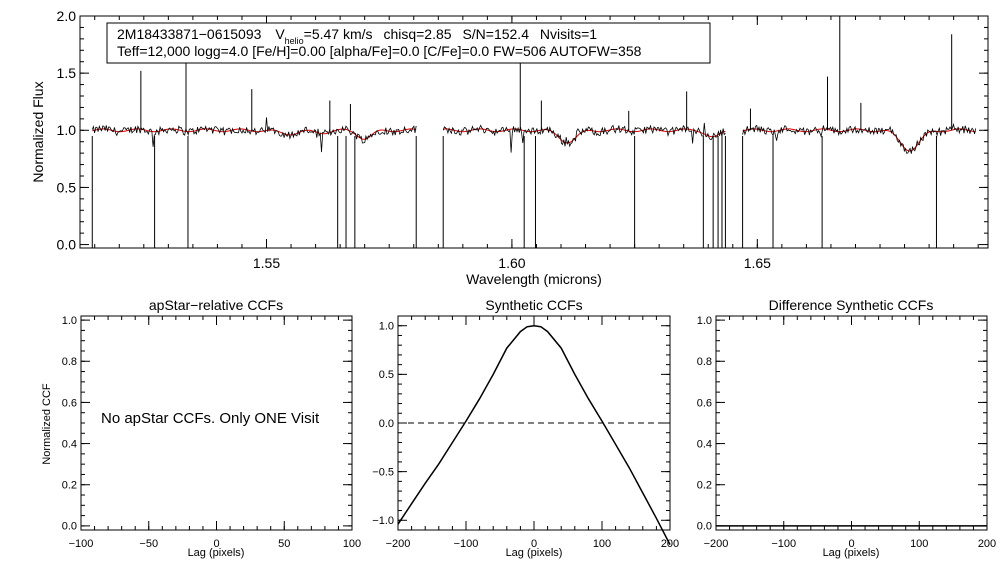 This screenshot has height=576, width=1008. What do you see at coordinates (148, 544) in the screenshot?
I see `x-tick-label: −50` at bounding box center [148, 544].